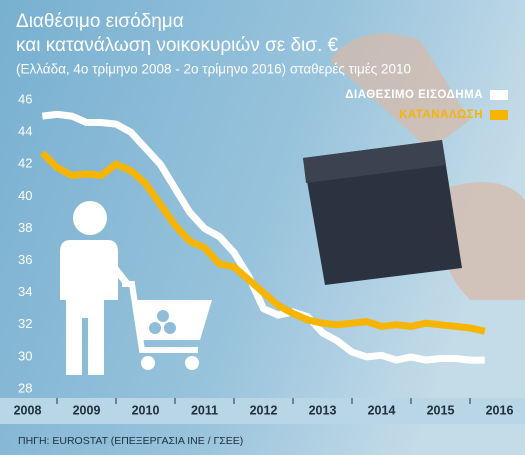 This screenshot has height=455, width=525. Describe the element at coordinates (500, 410) in the screenshot. I see `x-tick-label: 2016` at that location.